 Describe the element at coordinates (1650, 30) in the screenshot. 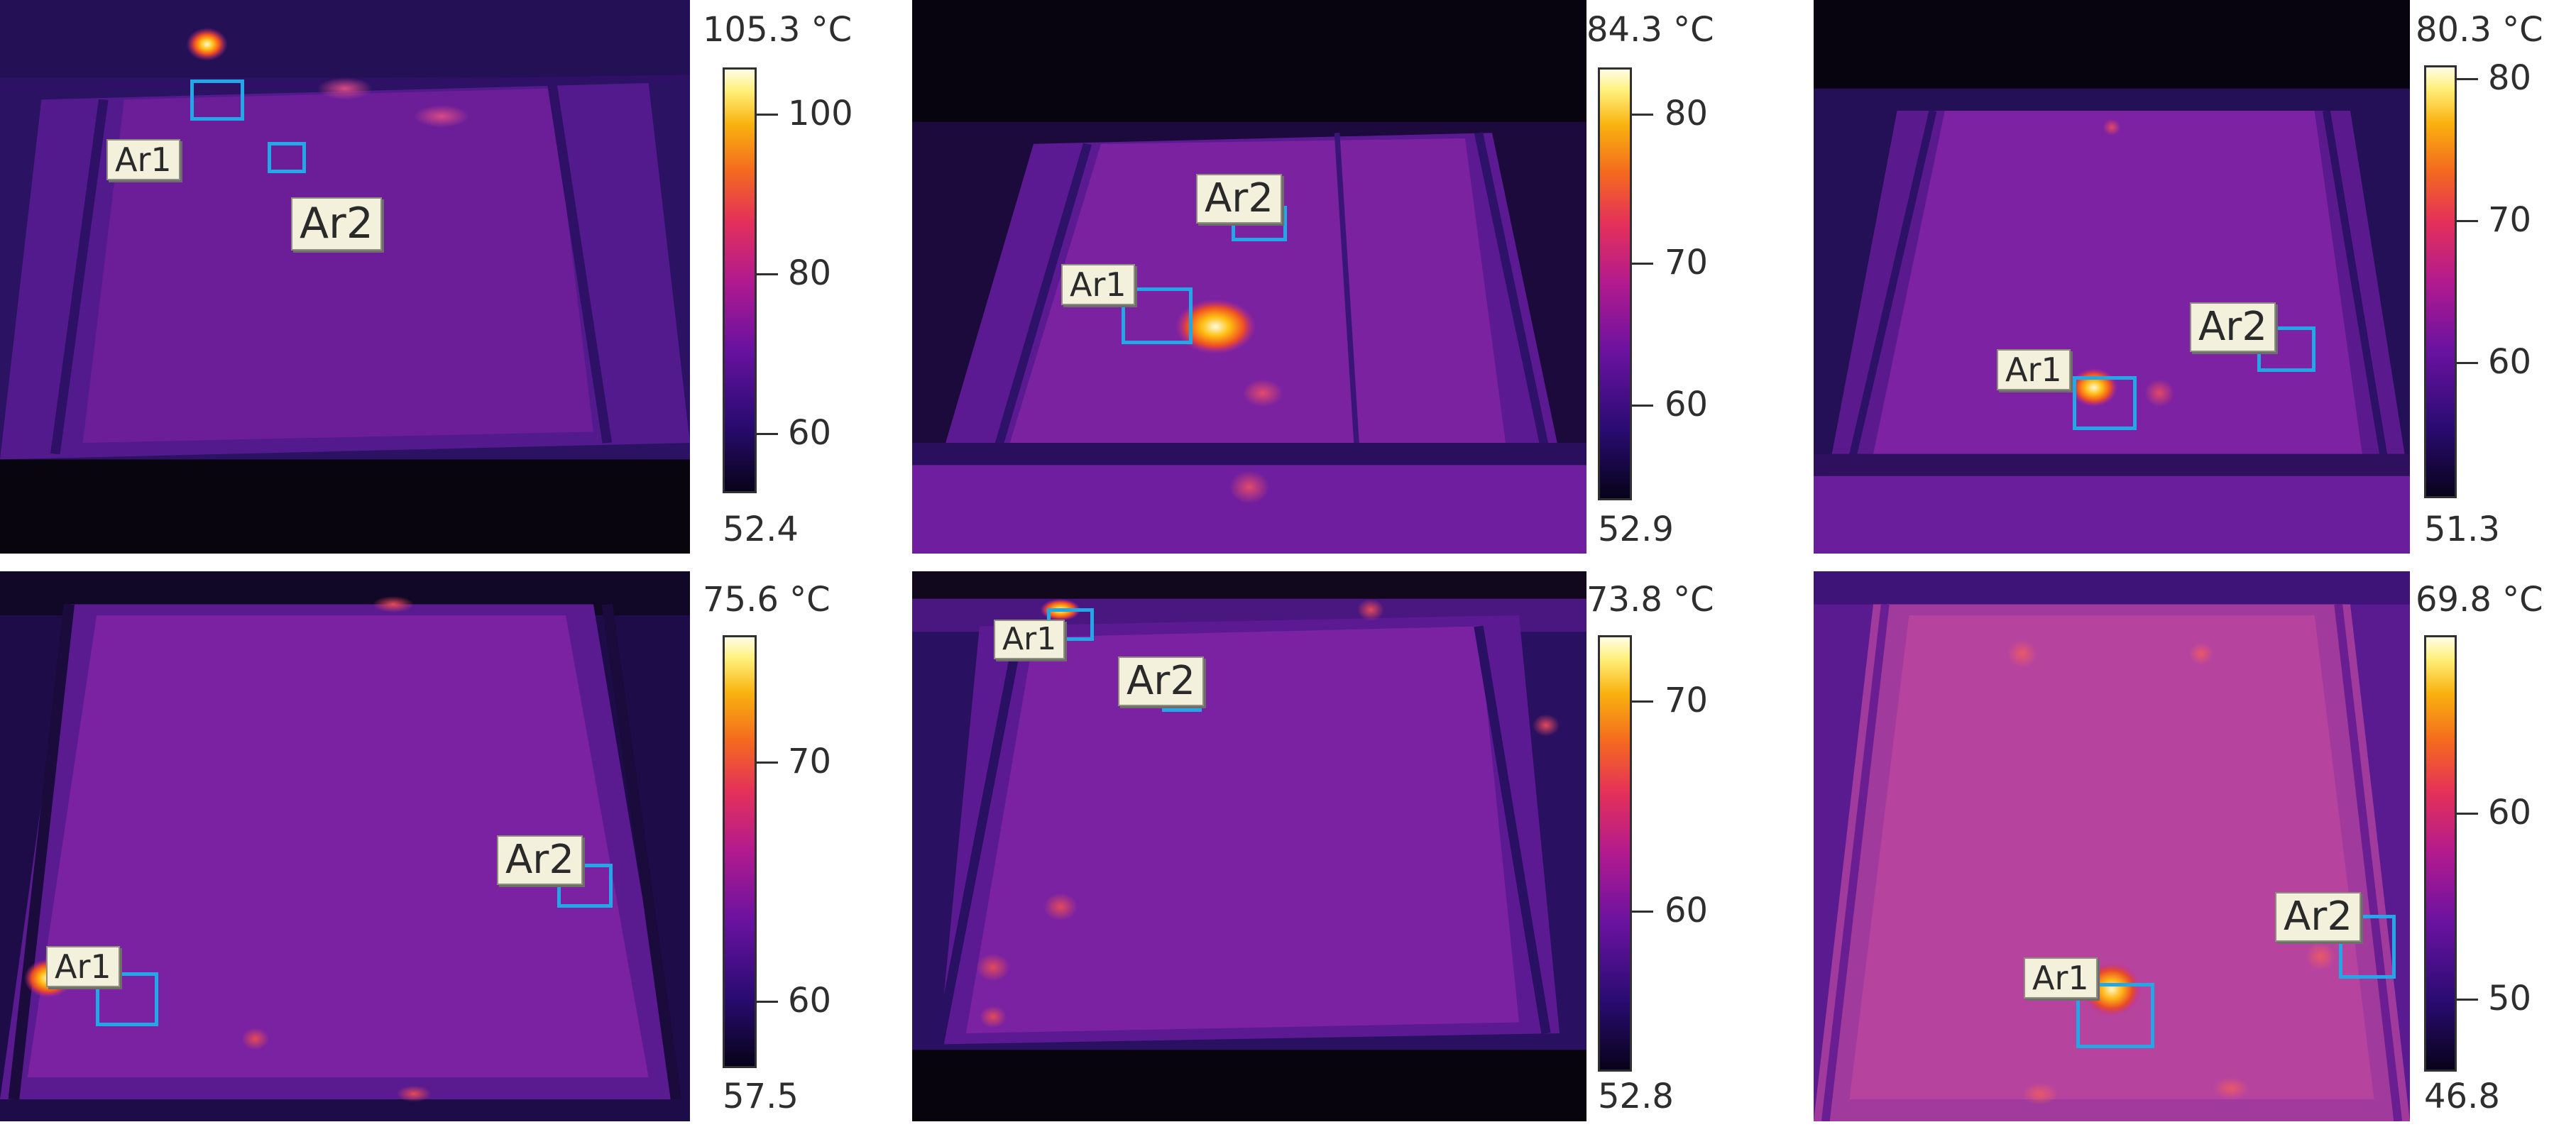

I see `scale-max-label: 84.3 °C` at that location.